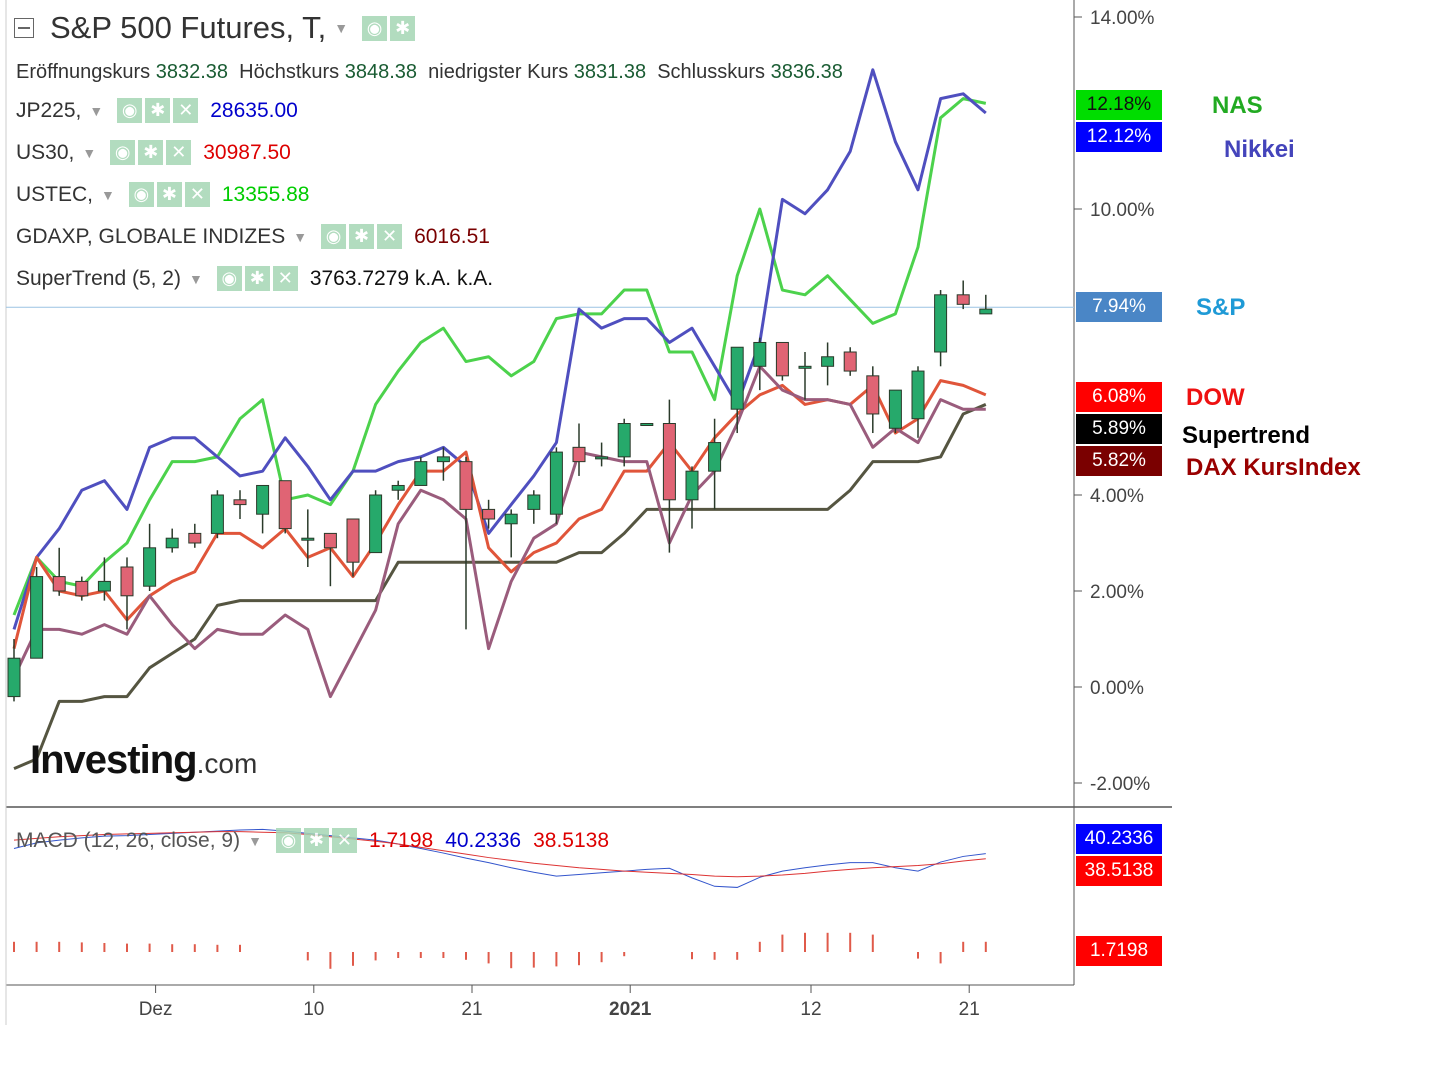 The height and width of the screenshot is (1066, 1436). Describe the element at coordinates (55, 194) in the screenshot. I see `overlay-label: USTEC,` at that location.